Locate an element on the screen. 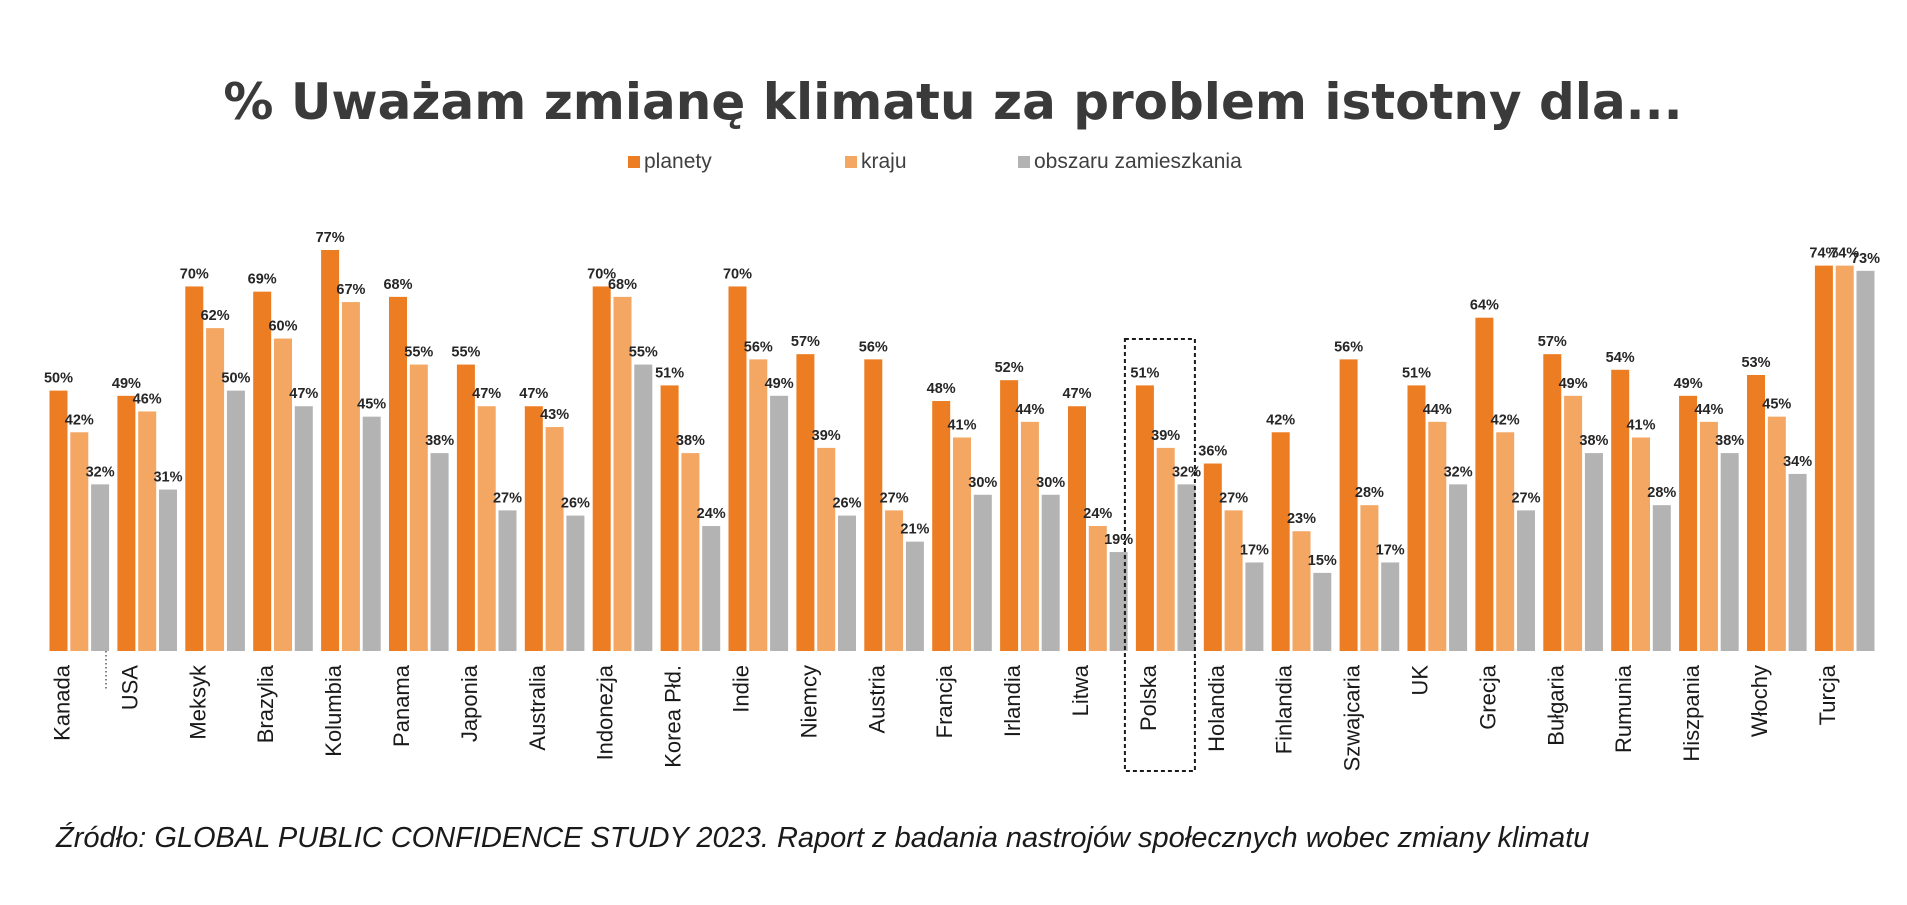 Image resolution: width=1907 pixels, height=905 pixels. value-label-3-26: 34% is located at coordinates (1797, 462).